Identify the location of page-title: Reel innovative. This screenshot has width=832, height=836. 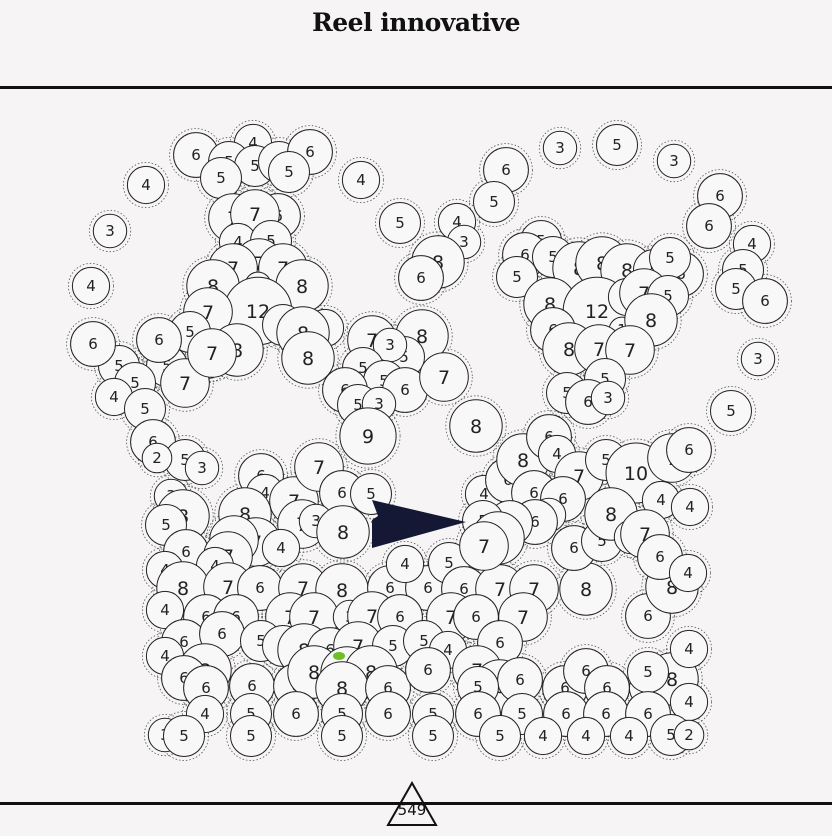
(416, 22).